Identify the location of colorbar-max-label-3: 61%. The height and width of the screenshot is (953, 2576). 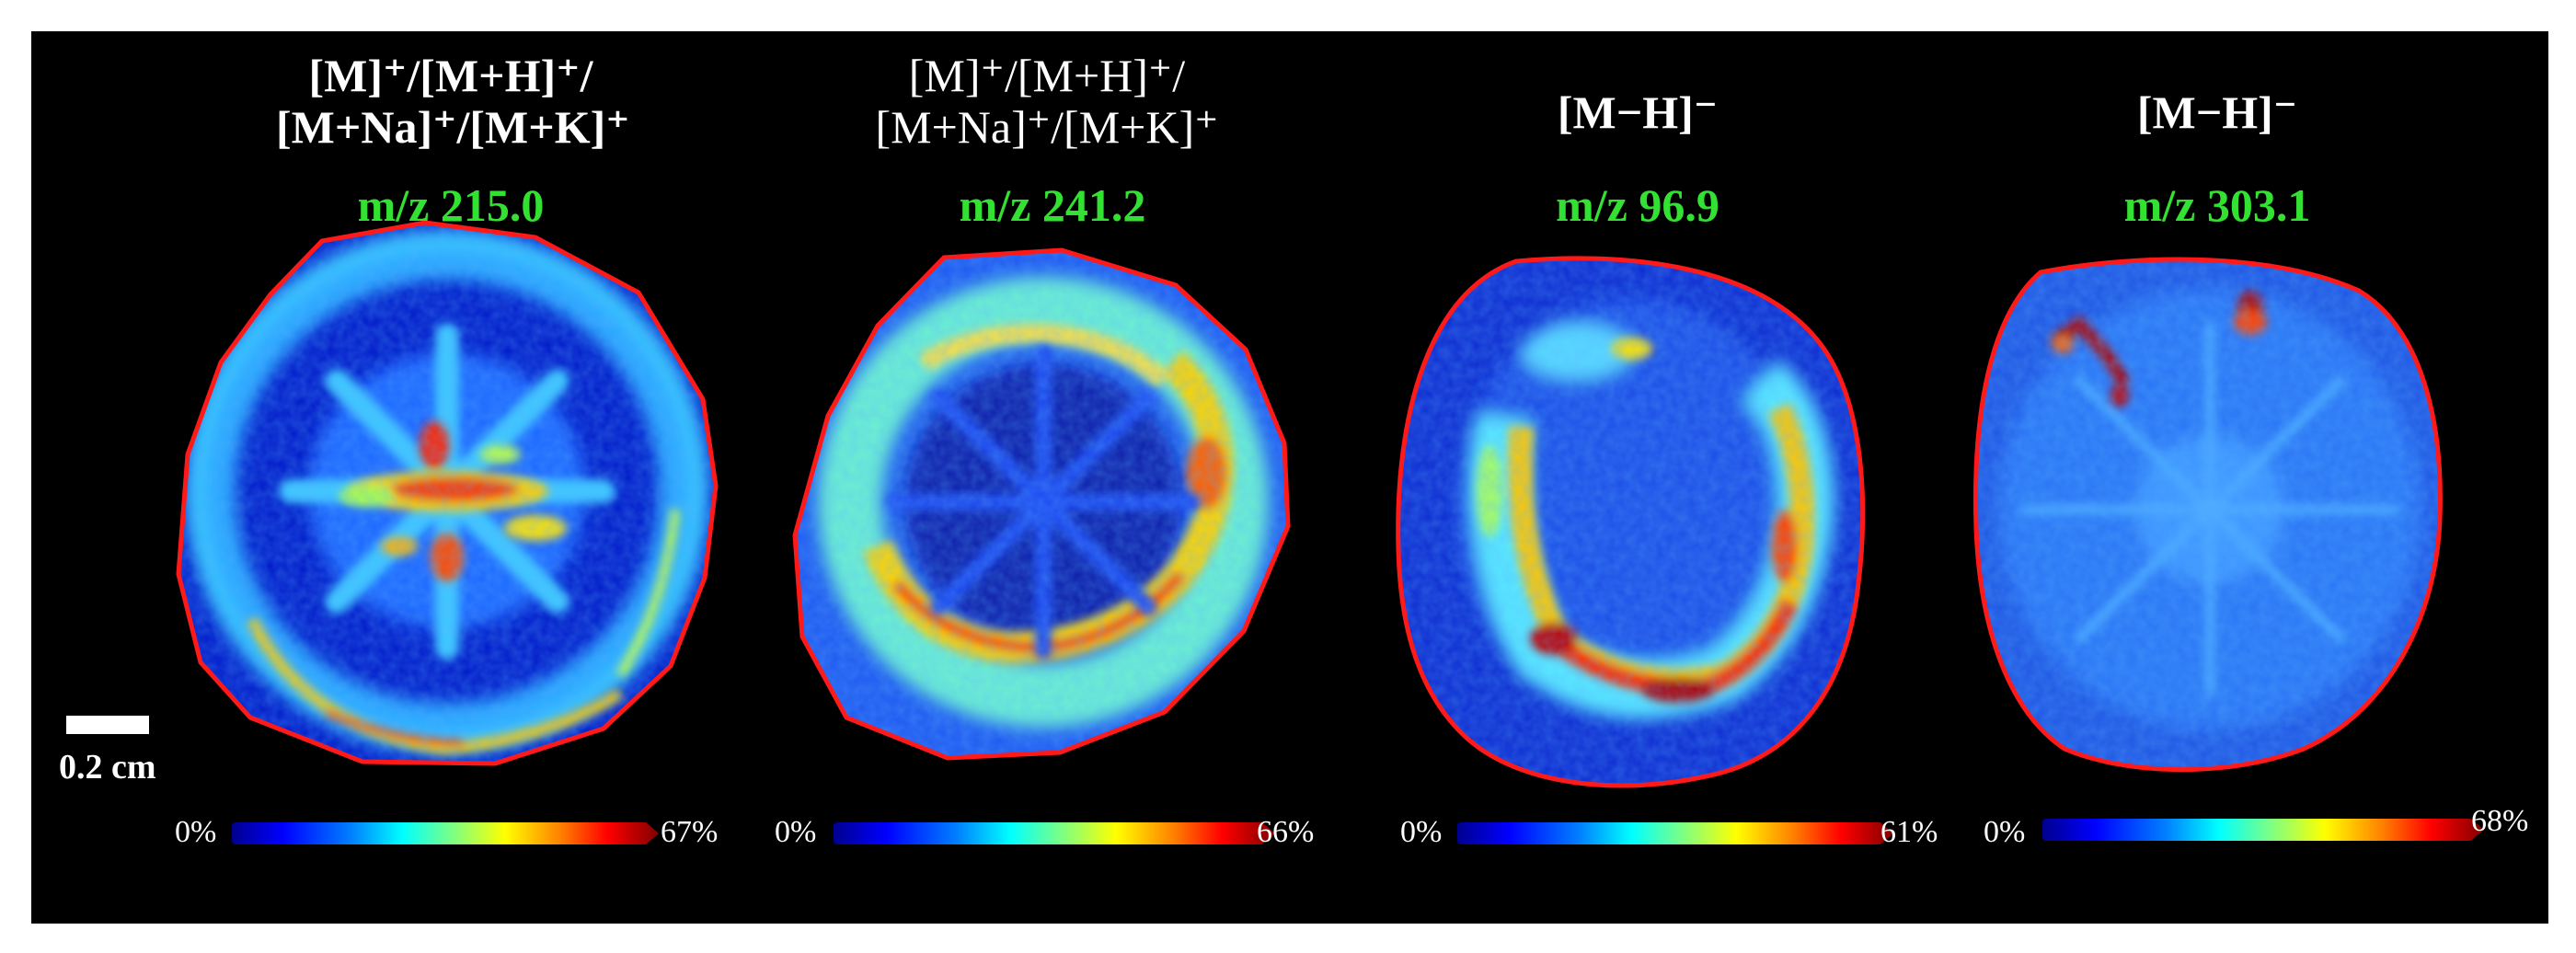
(1909, 832).